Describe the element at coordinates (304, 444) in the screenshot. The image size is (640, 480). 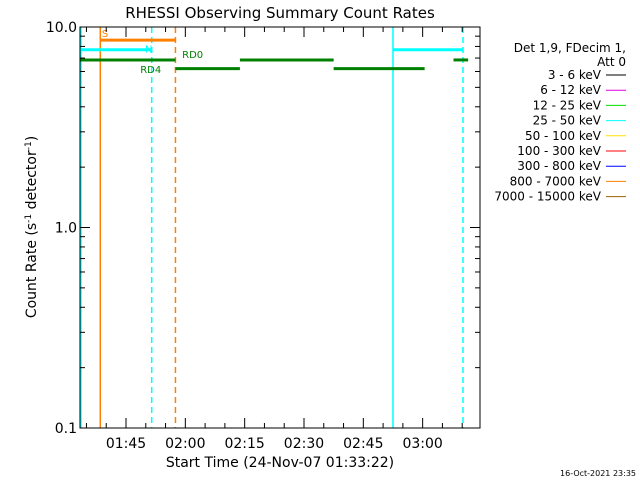
I see `x-tick-label: 02:30` at that location.